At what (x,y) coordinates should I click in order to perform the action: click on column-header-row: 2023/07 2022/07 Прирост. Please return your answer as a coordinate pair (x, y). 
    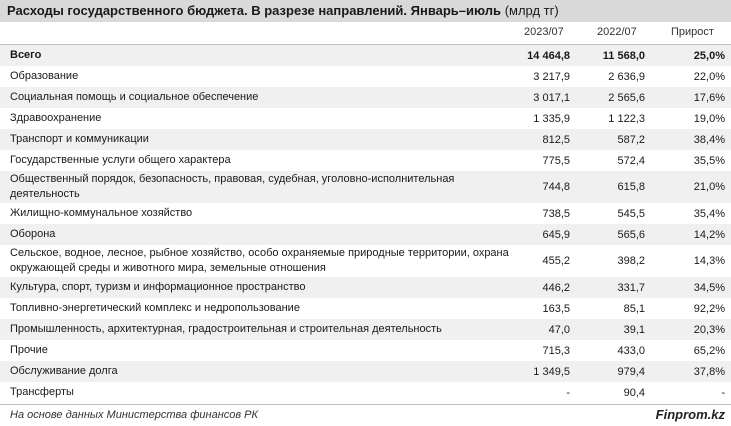
    Looking at the image, I should click on (365, 33).